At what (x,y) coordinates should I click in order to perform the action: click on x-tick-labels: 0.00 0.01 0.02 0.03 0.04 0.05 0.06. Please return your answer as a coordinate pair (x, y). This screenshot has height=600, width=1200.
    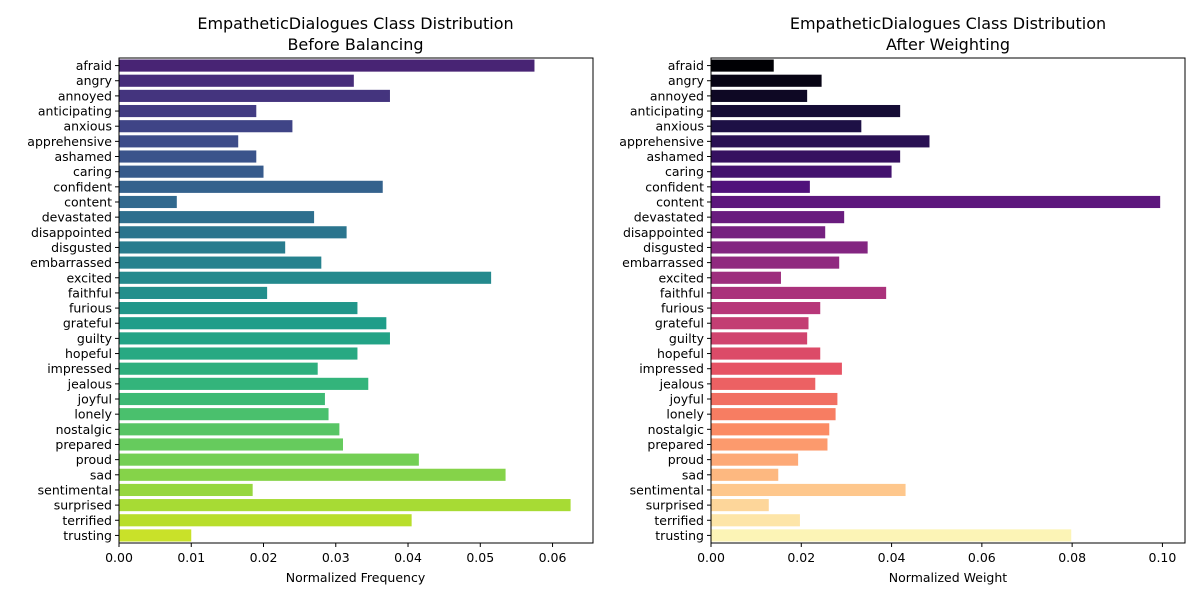
    Looking at the image, I should click on (335, 554).